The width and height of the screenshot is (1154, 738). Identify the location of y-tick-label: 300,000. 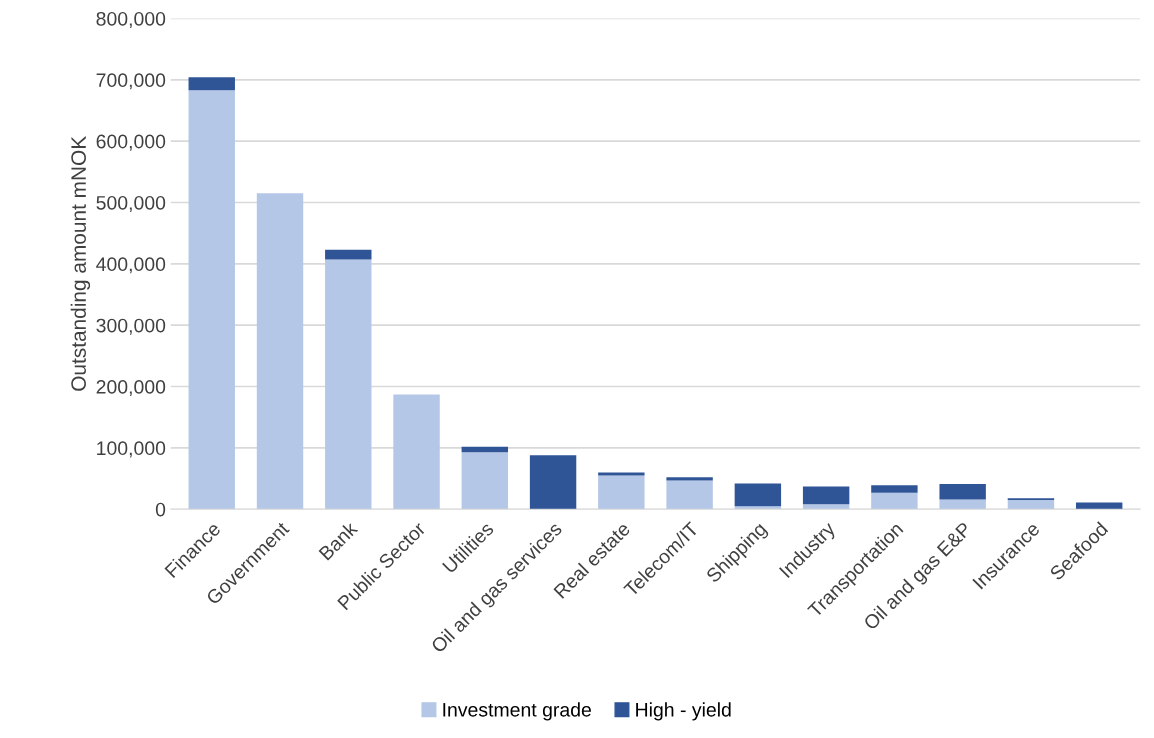
(131, 326).